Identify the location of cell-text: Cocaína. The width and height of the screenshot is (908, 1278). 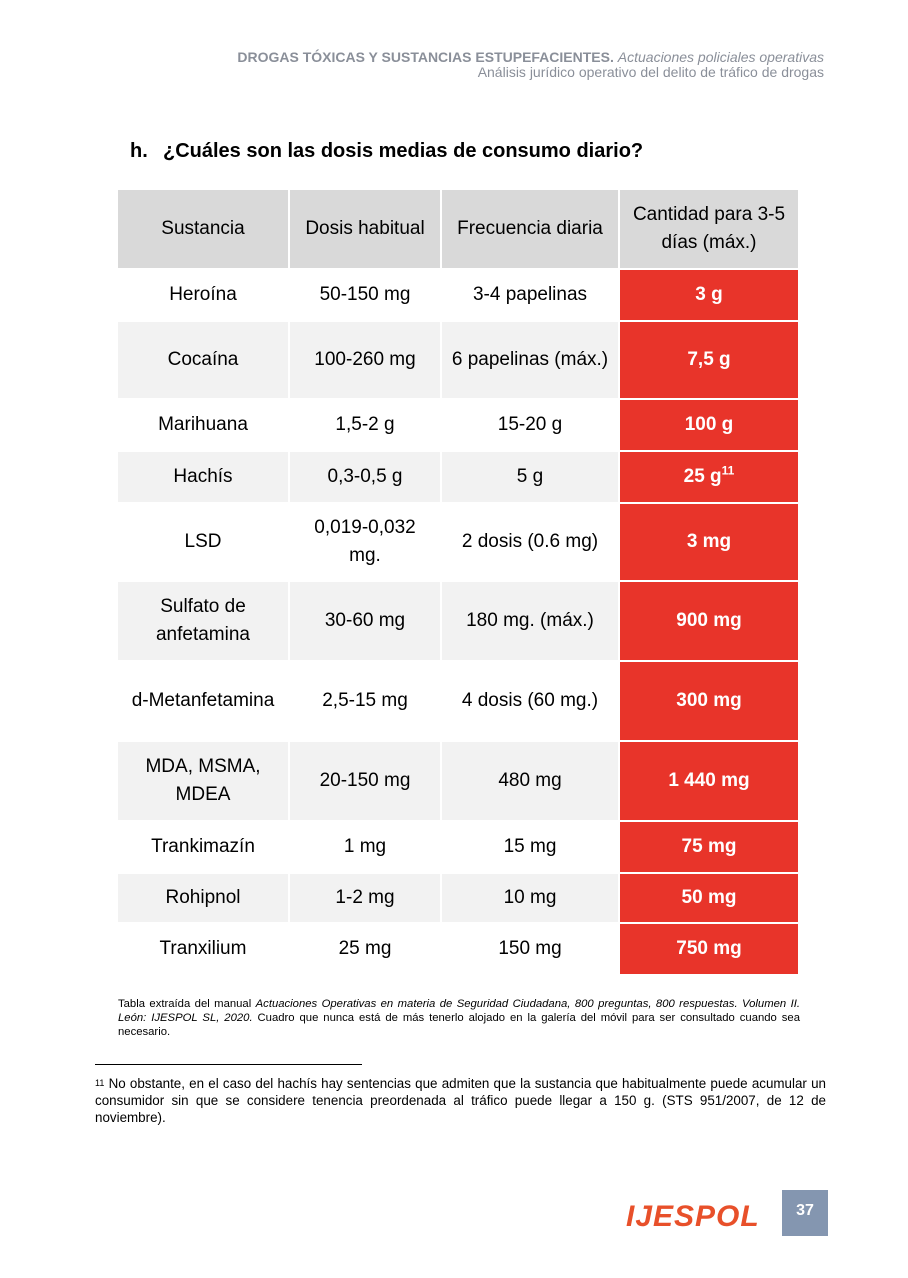
(203, 359).